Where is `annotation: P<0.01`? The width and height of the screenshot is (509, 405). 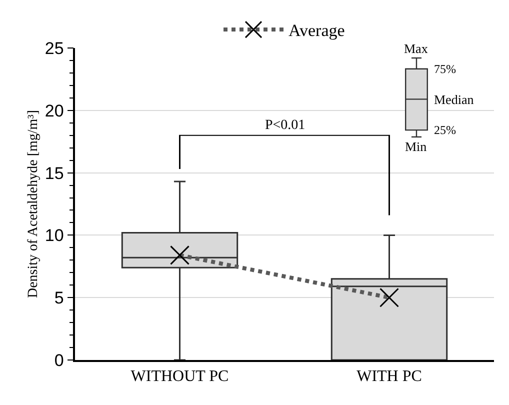 annotation: P<0.01 is located at coordinates (285, 125).